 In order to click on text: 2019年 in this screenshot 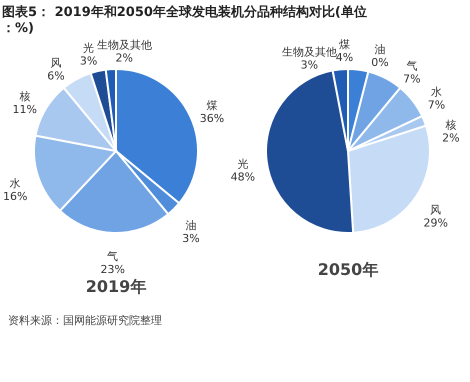, I will do `click(116, 286)`.